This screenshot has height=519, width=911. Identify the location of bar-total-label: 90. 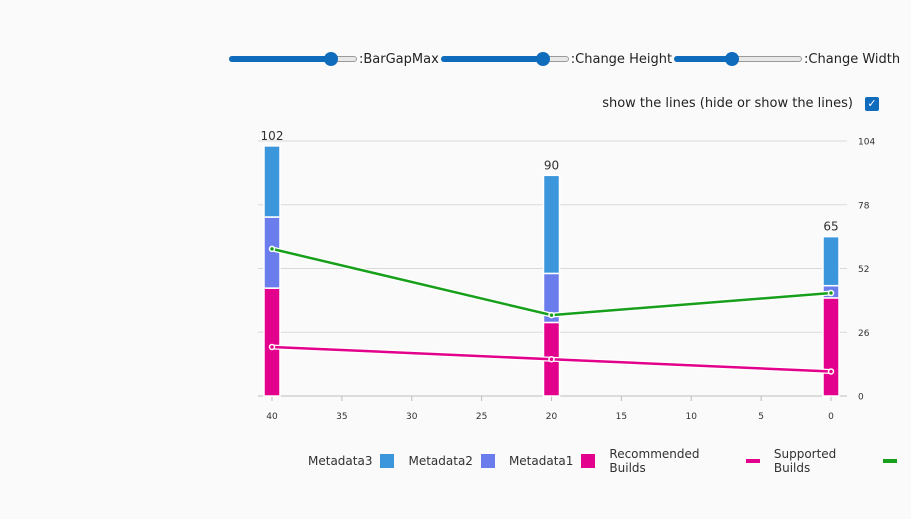
(551, 165).